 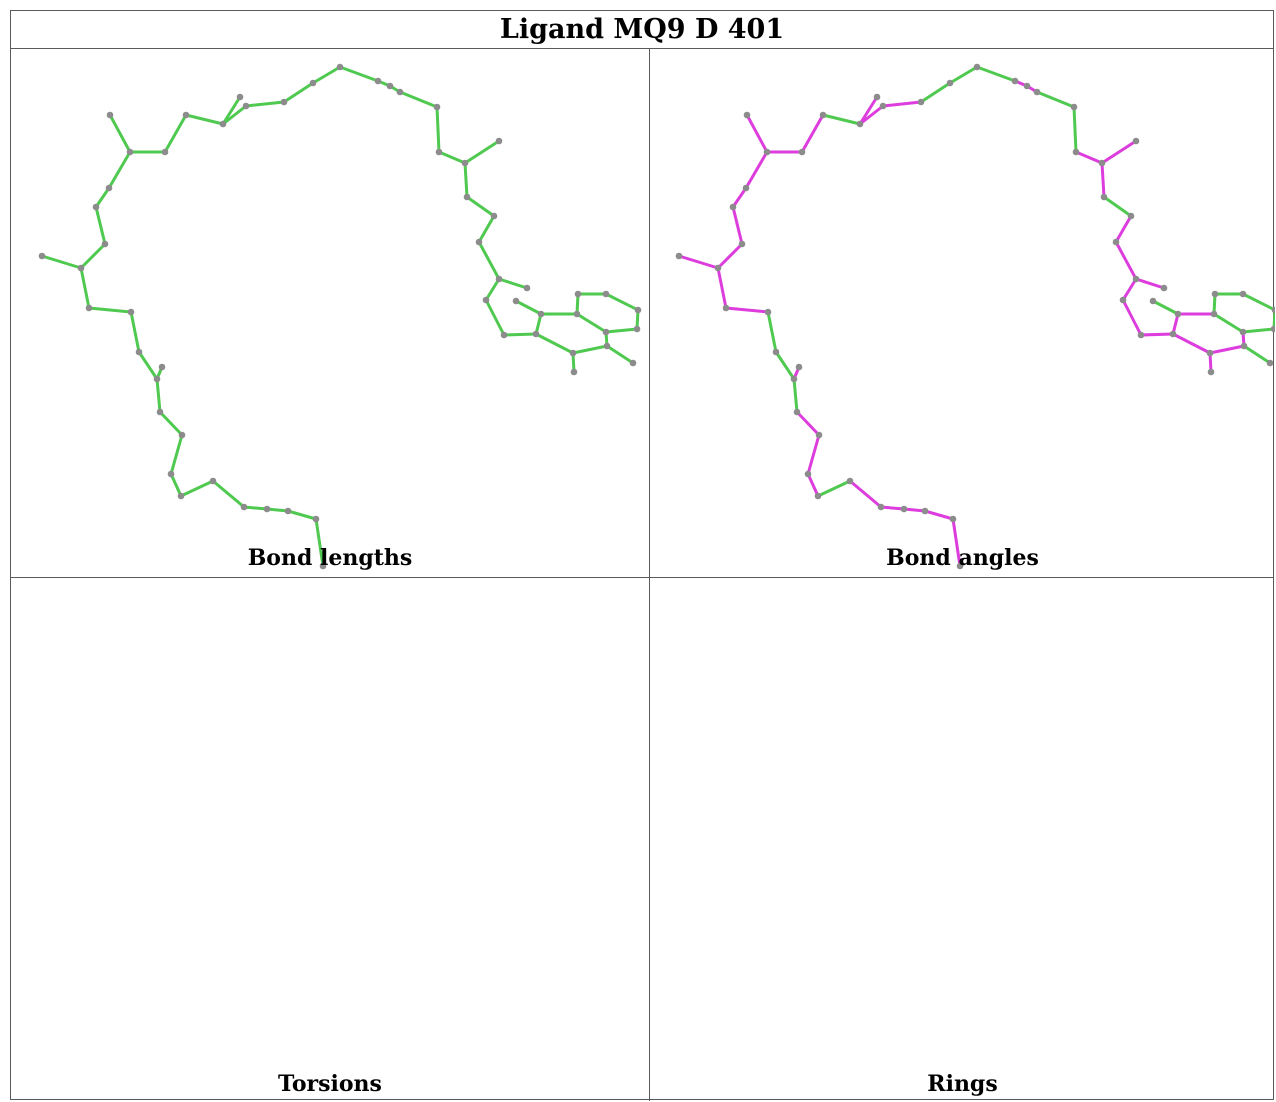 What do you see at coordinates (962, 1084) in the screenshot?
I see `caption-rings: Rings` at bounding box center [962, 1084].